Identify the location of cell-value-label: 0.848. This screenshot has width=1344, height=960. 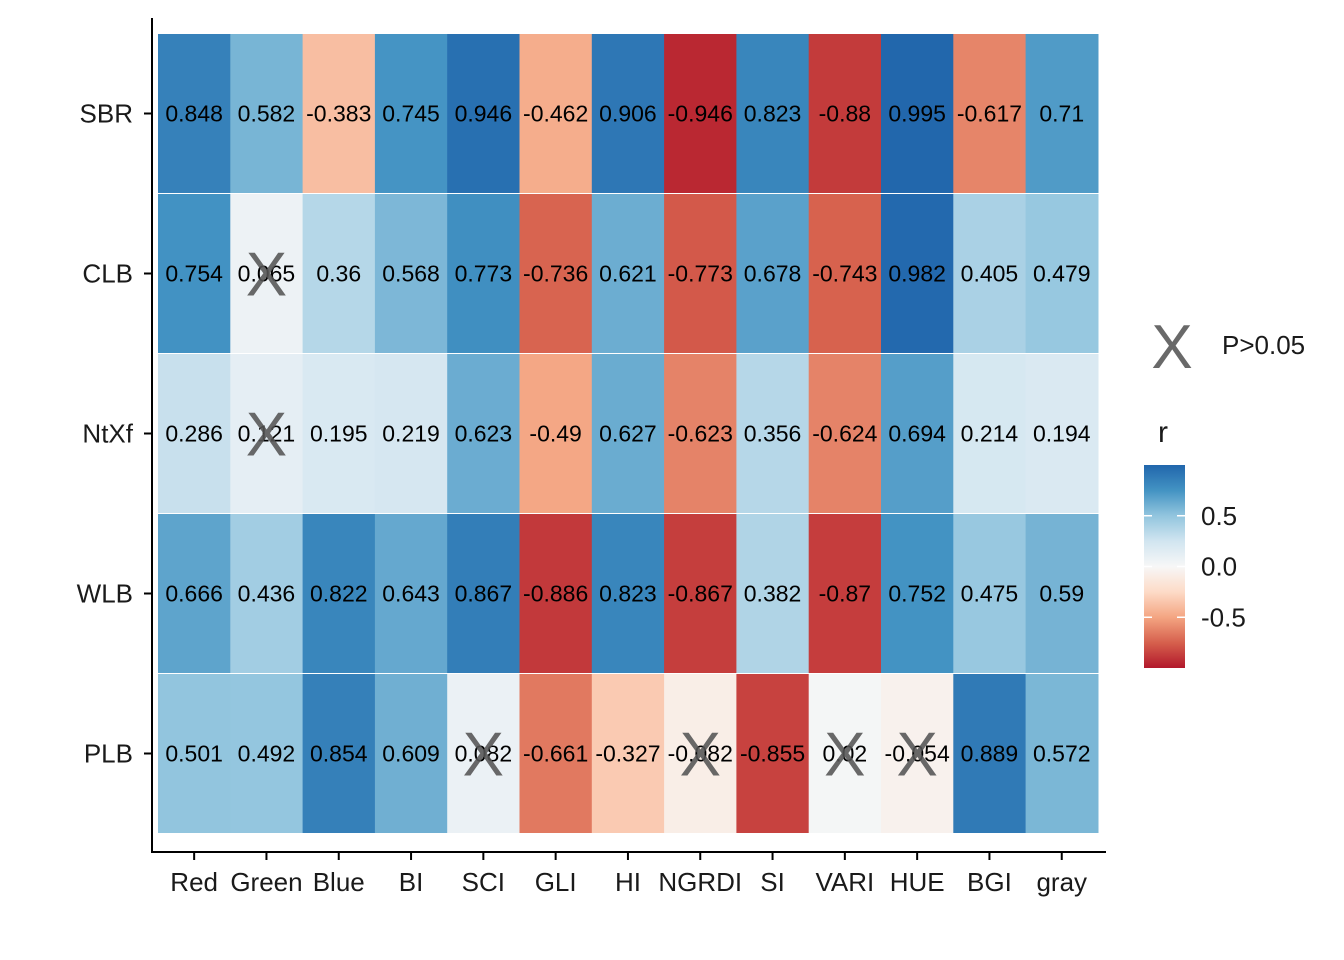
(194, 114).